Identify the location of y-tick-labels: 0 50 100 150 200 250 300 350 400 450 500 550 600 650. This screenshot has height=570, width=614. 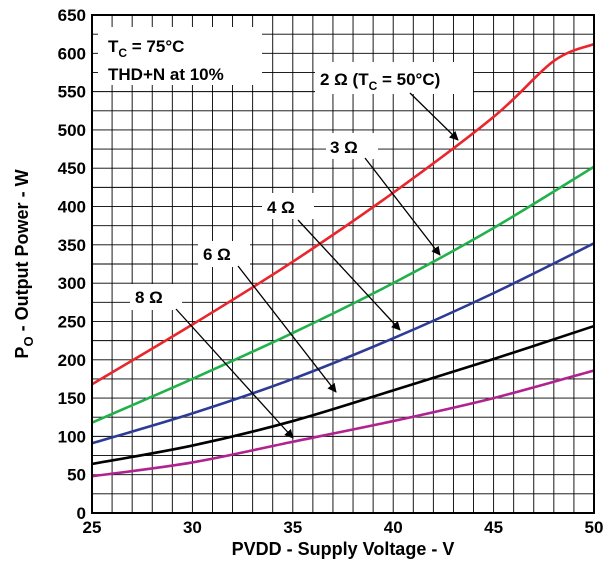
(72, 264).